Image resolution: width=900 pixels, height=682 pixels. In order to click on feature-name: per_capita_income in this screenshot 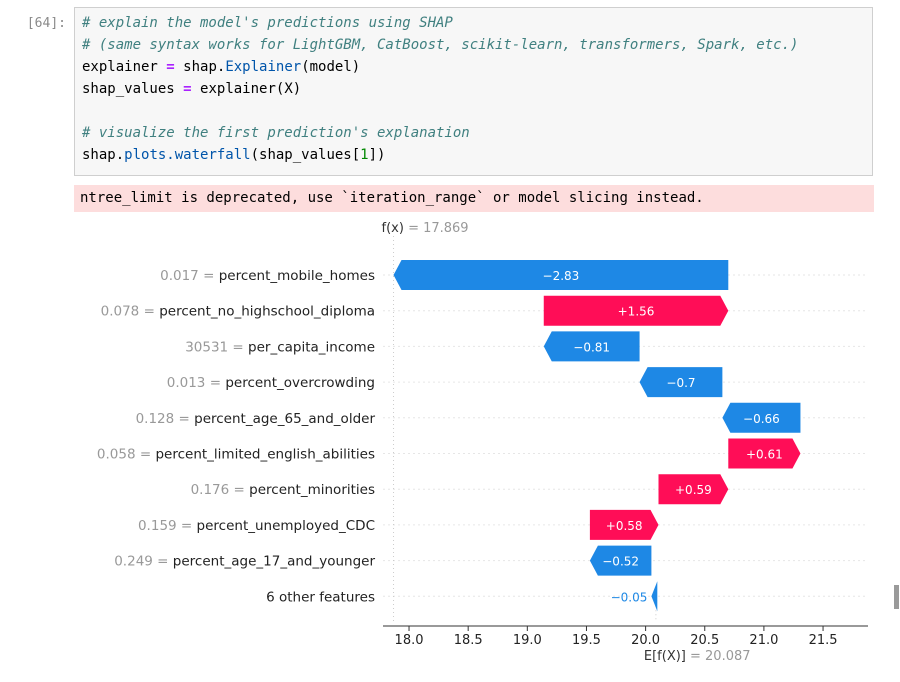, I will do `click(311, 347)`.